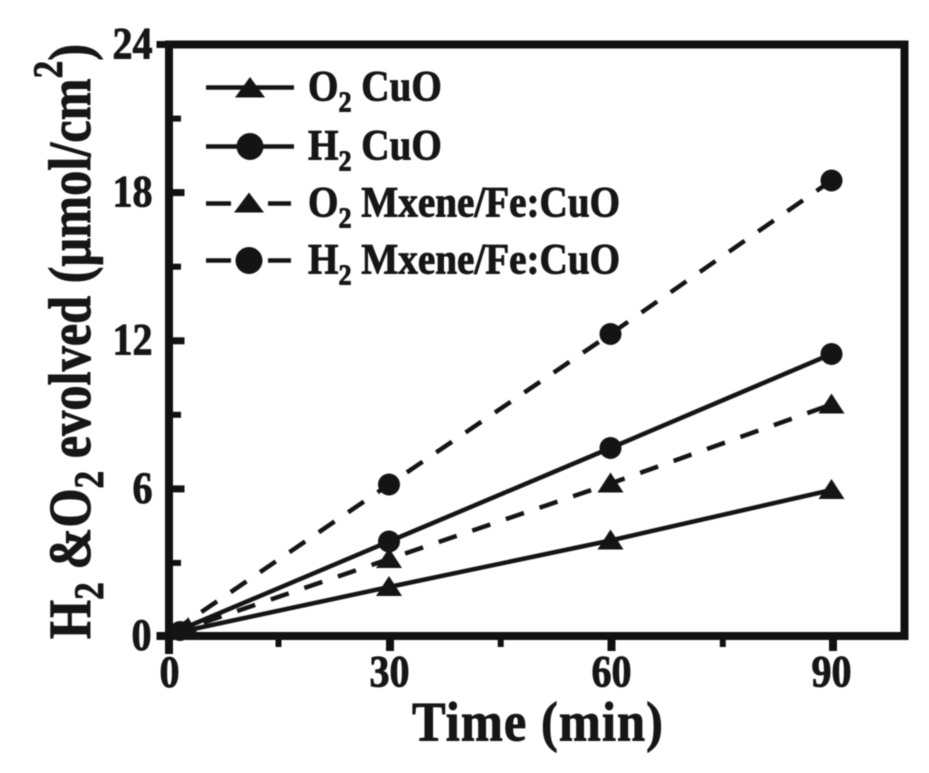 The image size is (929, 773). I want to click on svg-text: 24, so click(132, 44).